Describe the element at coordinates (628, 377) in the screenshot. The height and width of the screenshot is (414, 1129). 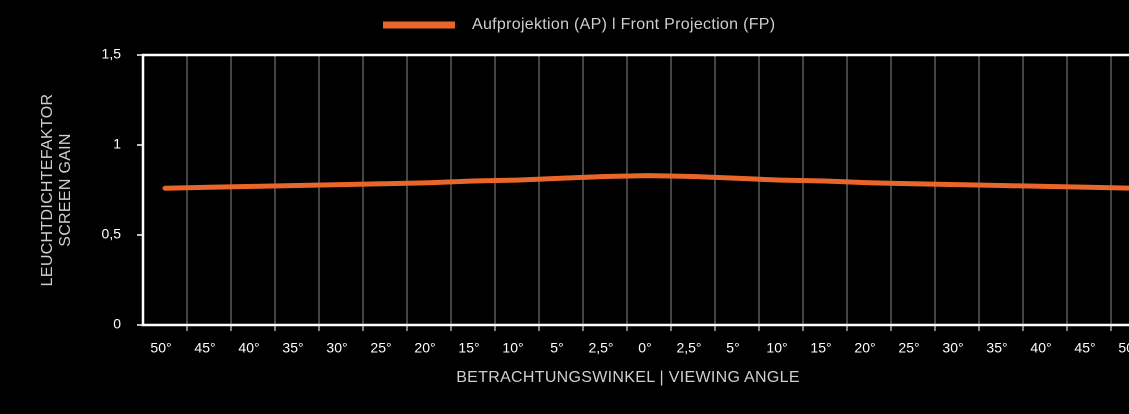
I see `x-axis-title: BETRACHTUNGSWINKEL | VIEWING ANGLE` at that location.